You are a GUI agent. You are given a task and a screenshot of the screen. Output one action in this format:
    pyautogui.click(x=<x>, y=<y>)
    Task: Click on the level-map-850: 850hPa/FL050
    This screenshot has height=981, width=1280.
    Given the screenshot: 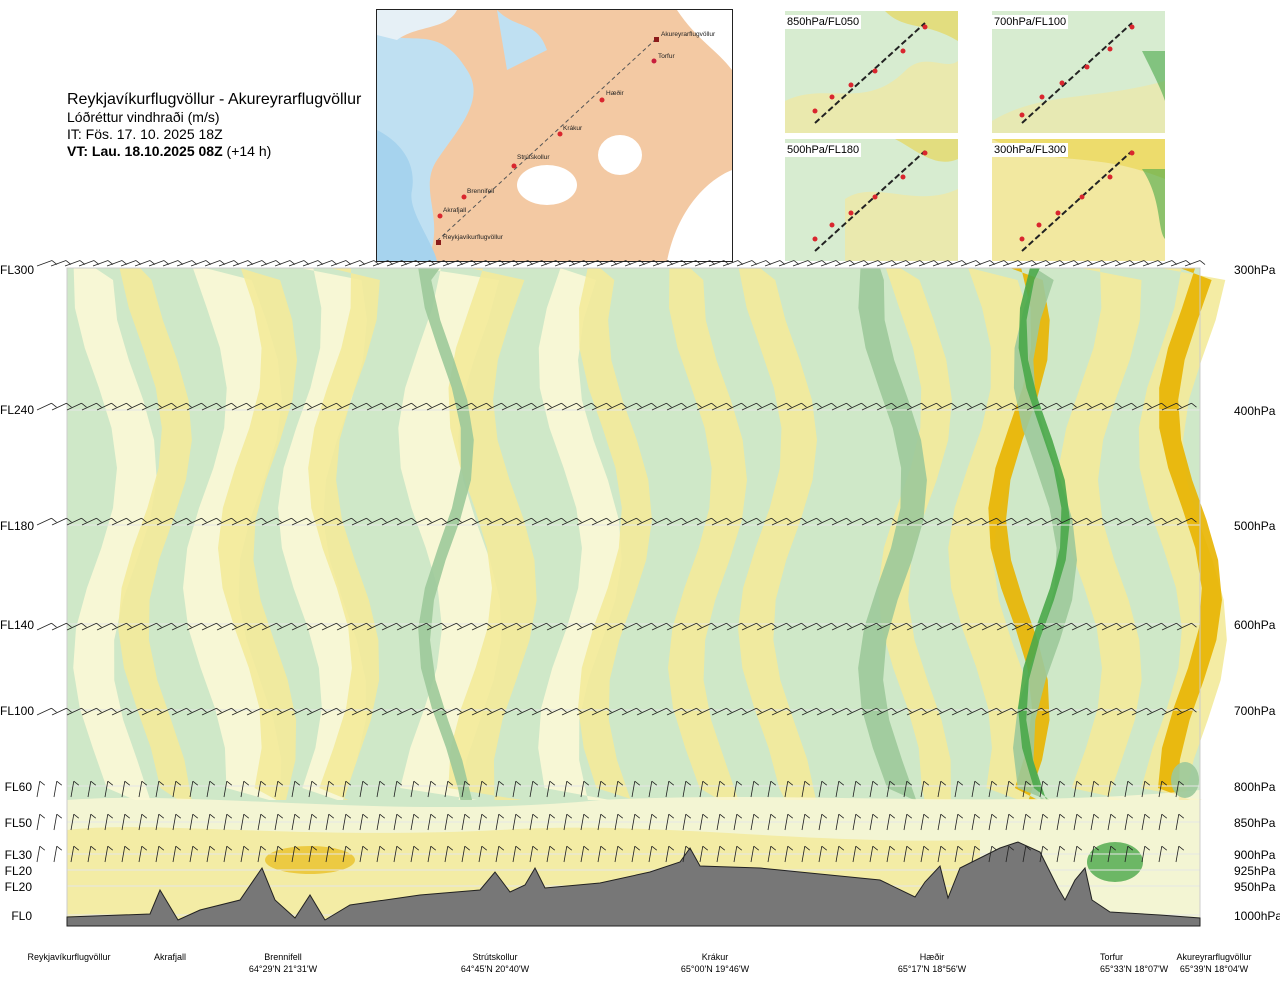 What is the action you would take?
    pyautogui.click(x=871, y=72)
    